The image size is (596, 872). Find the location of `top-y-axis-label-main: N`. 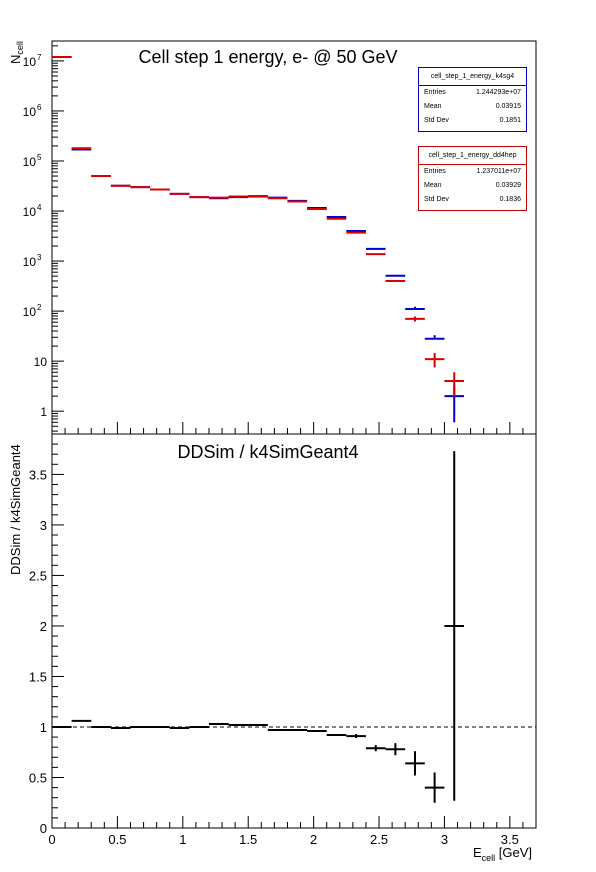

top-y-axis-label-main: N is located at coordinates (15, 59).